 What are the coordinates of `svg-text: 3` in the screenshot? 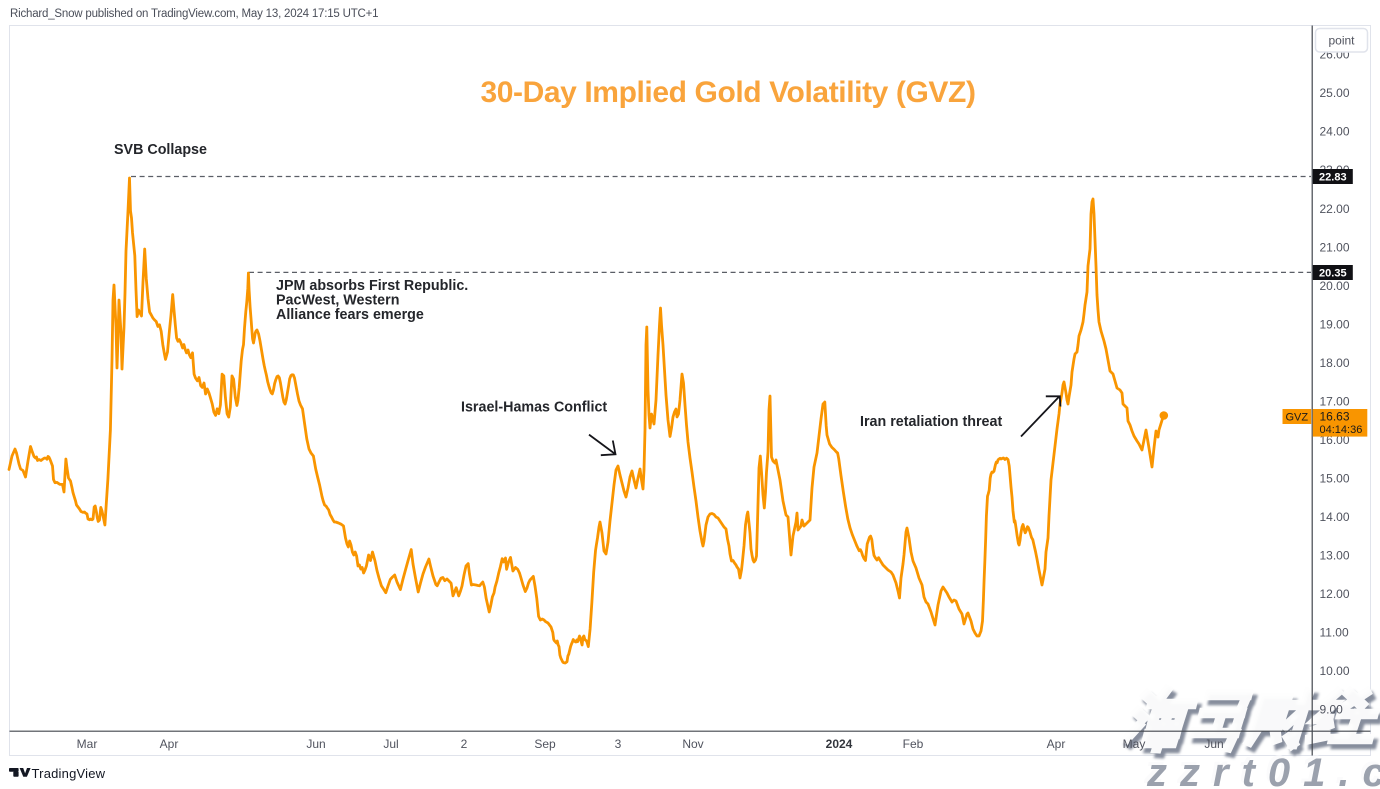 It's located at (618, 744).